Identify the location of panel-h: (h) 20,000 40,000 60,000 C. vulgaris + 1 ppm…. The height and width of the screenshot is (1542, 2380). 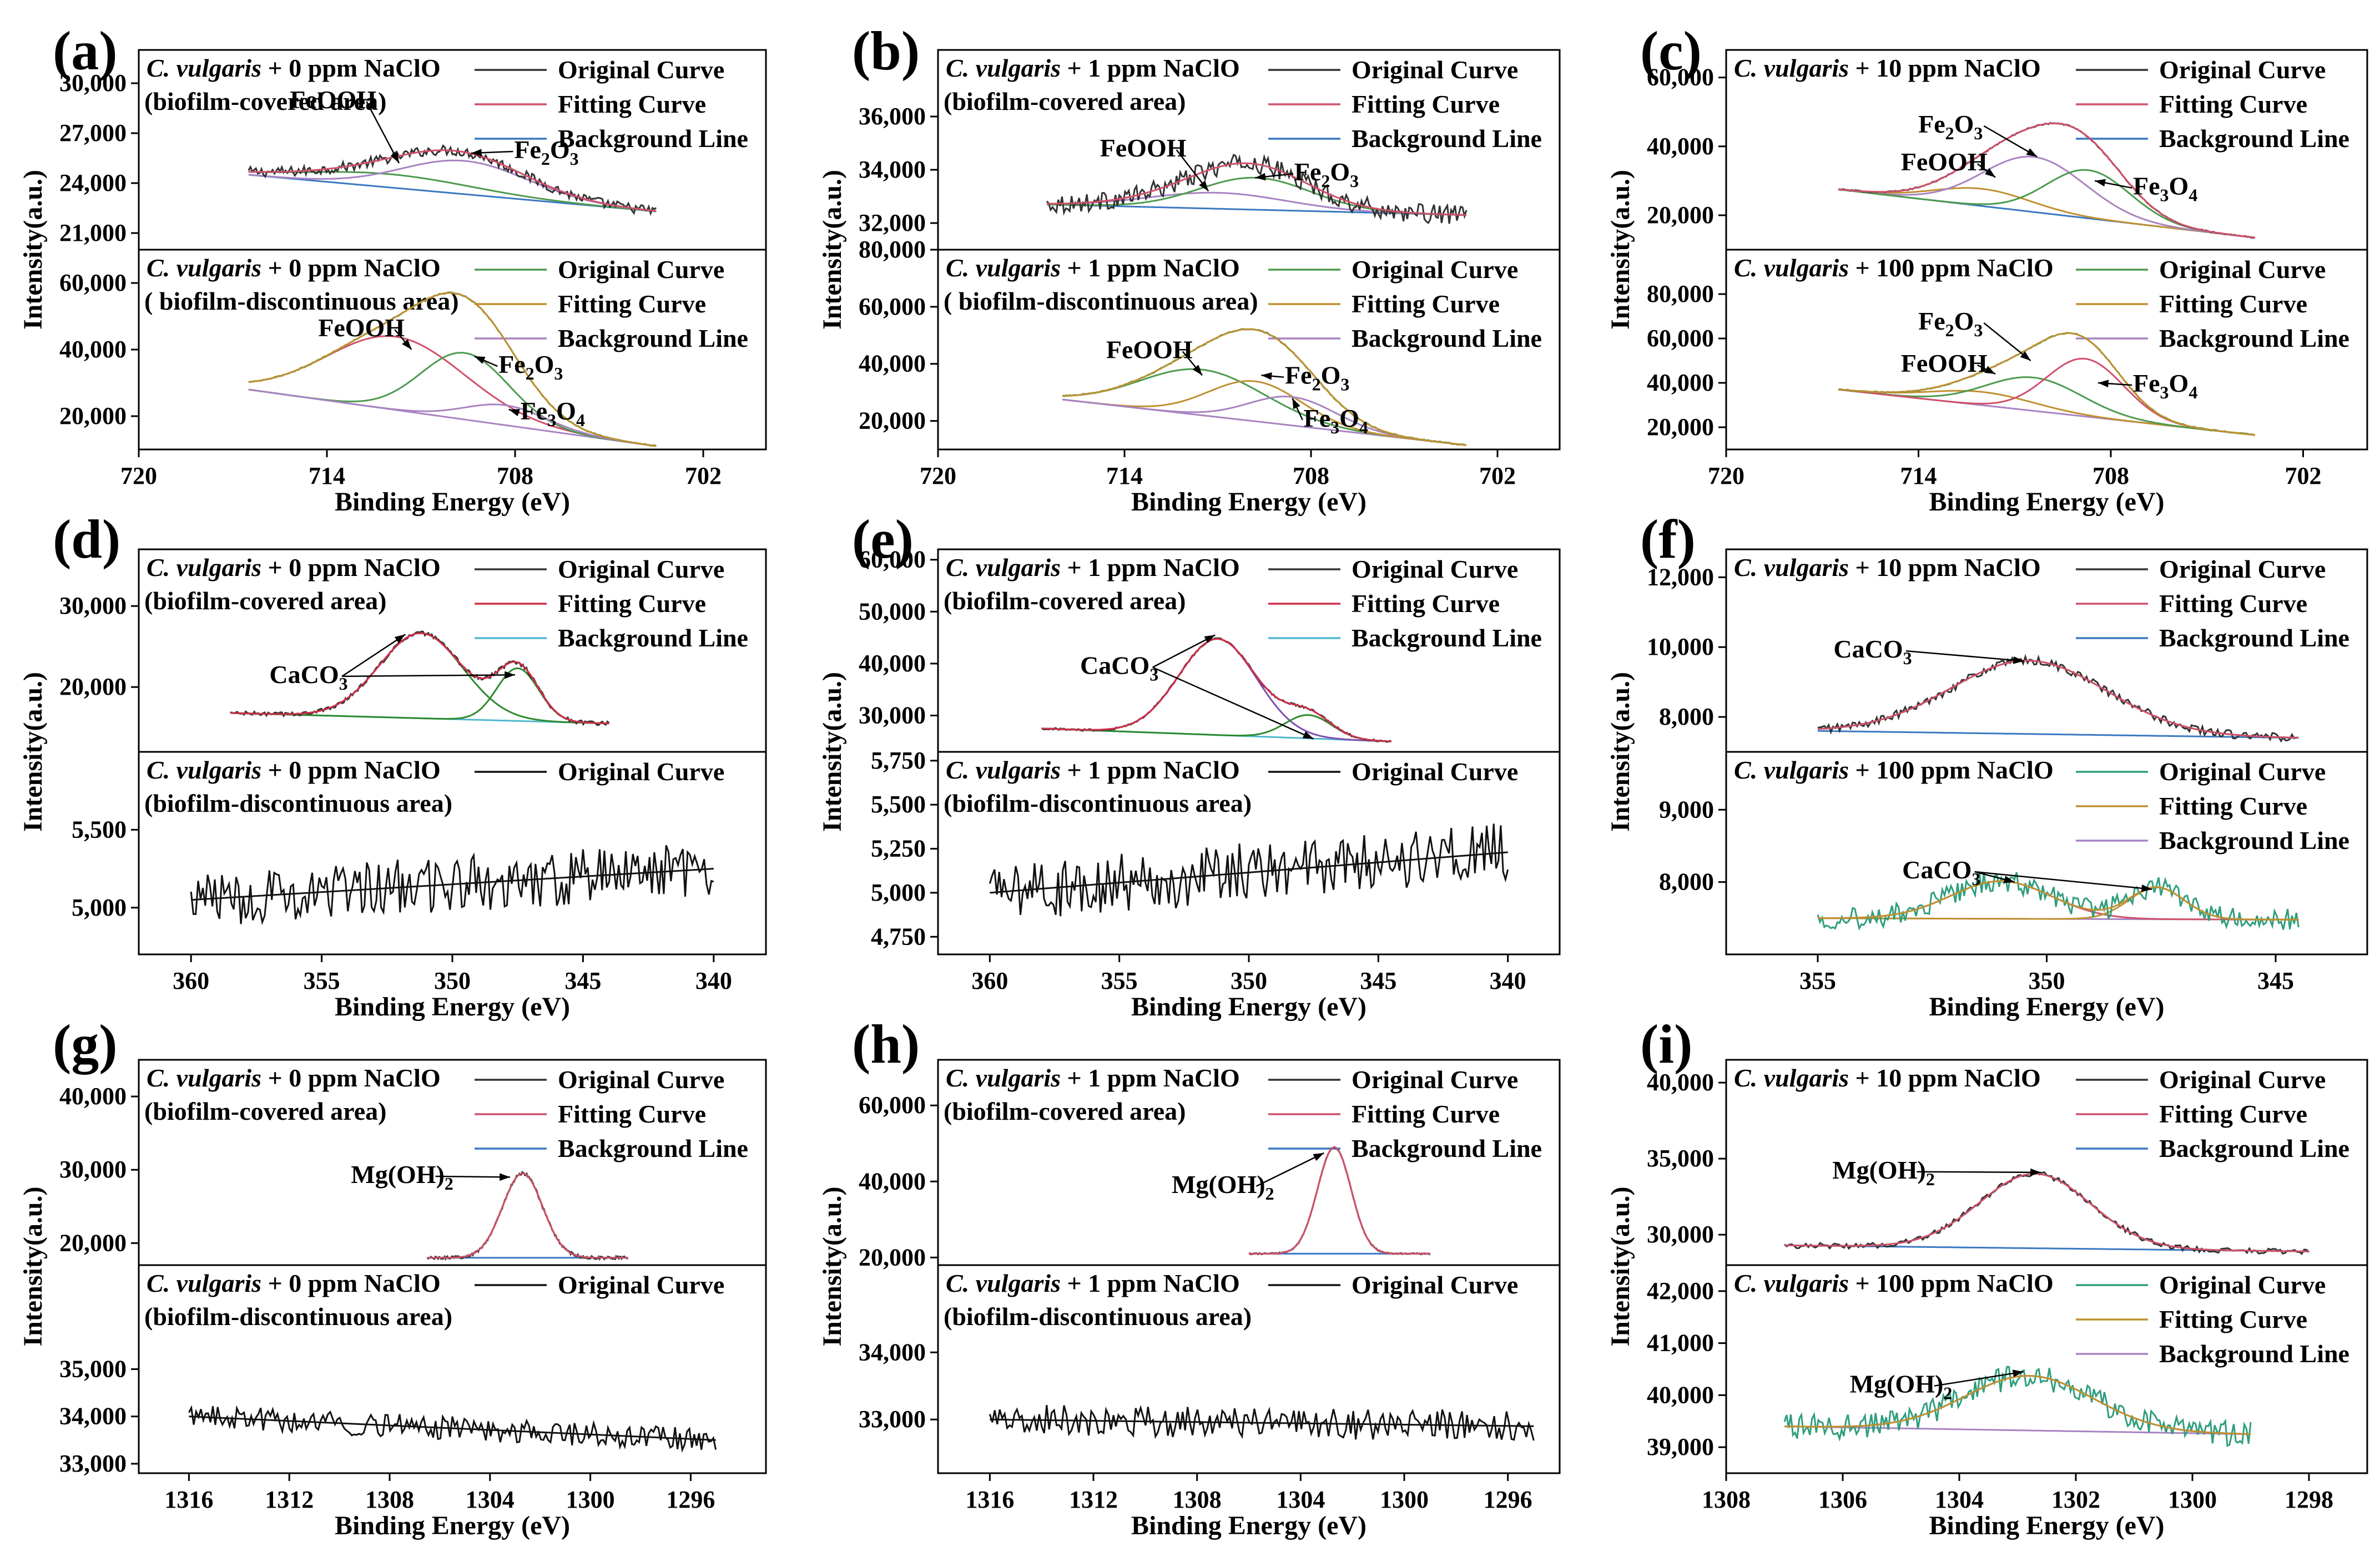
(1189, 1277).